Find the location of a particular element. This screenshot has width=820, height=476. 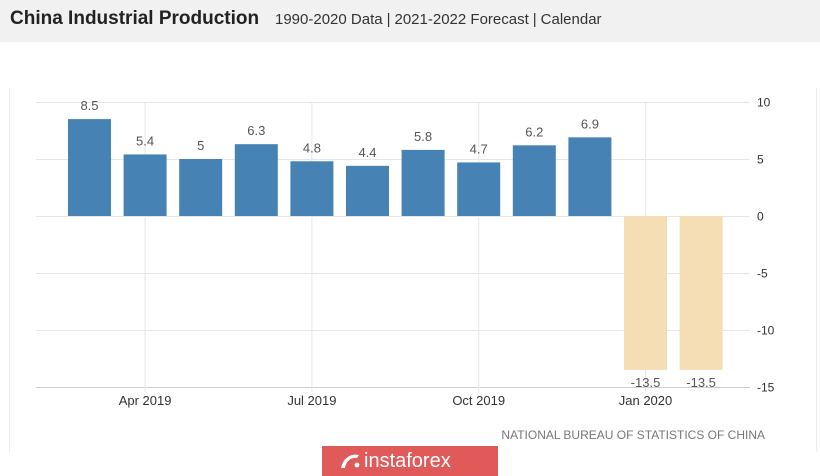

y-tick-label: -15 is located at coordinates (766, 388).